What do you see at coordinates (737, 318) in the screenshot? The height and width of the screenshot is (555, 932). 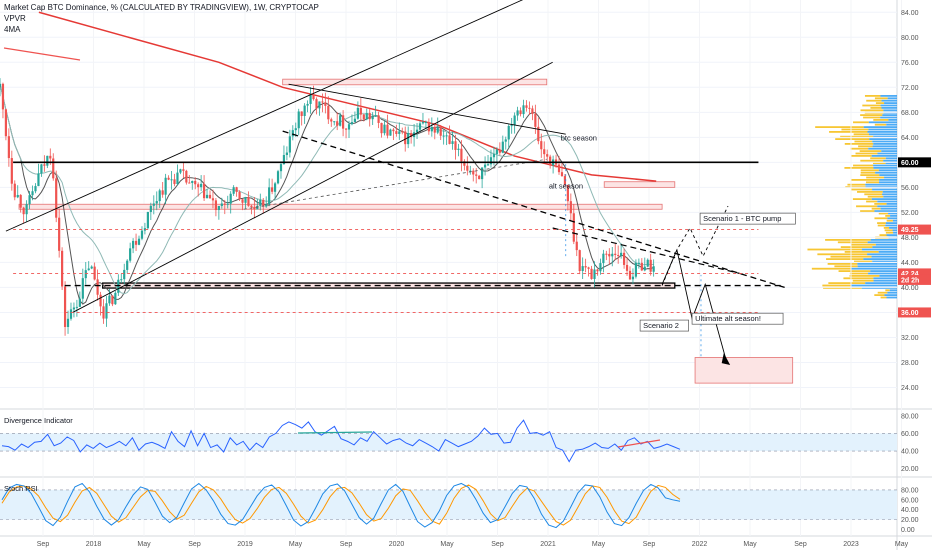 I see `annotation-box` at bounding box center [737, 318].